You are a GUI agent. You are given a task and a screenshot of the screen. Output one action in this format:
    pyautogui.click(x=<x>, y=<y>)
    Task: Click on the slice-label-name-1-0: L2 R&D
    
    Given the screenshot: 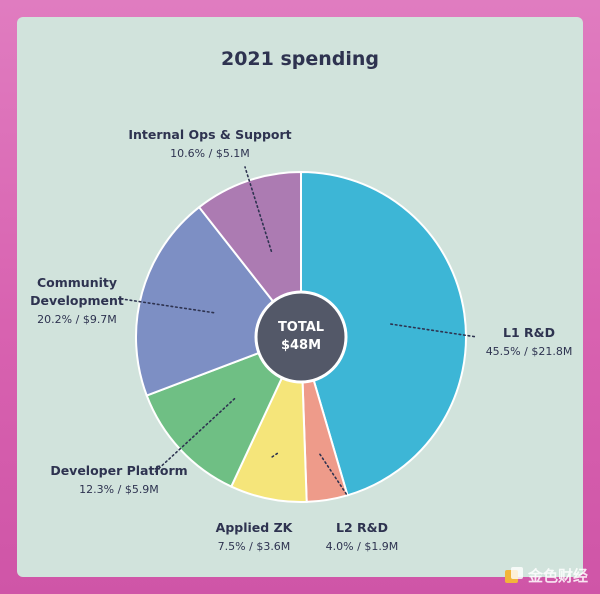 What is the action you would take?
    pyautogui.click(x=362, y=527)
    